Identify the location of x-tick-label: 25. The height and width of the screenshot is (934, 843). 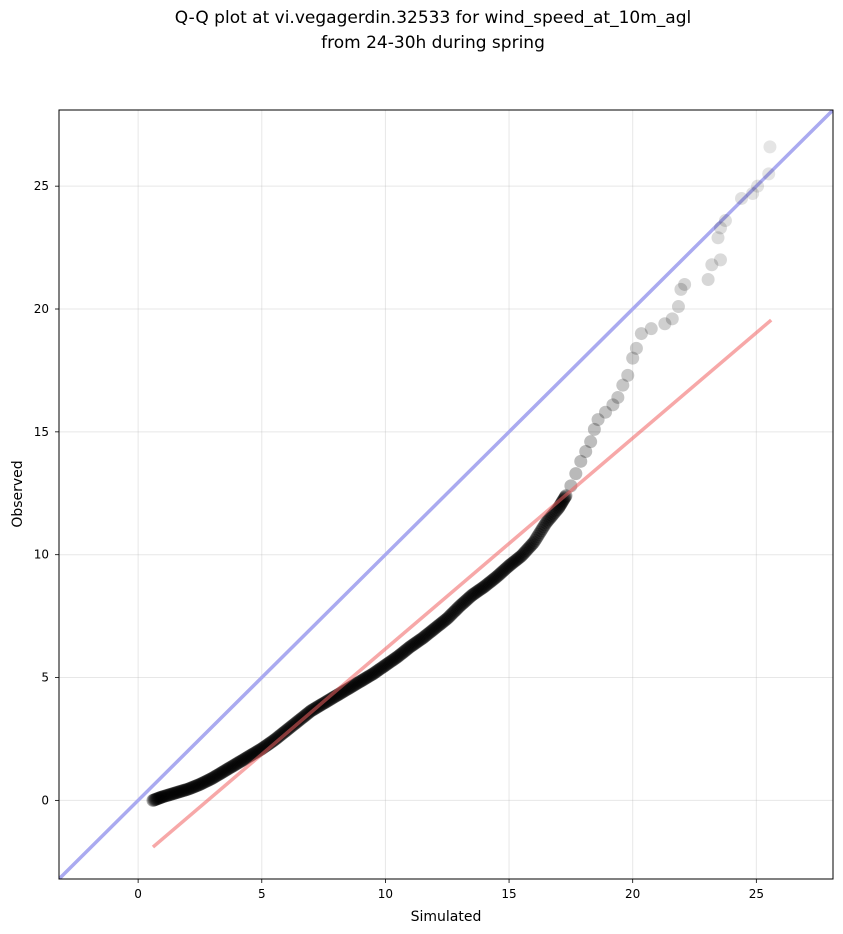
(756, 894).